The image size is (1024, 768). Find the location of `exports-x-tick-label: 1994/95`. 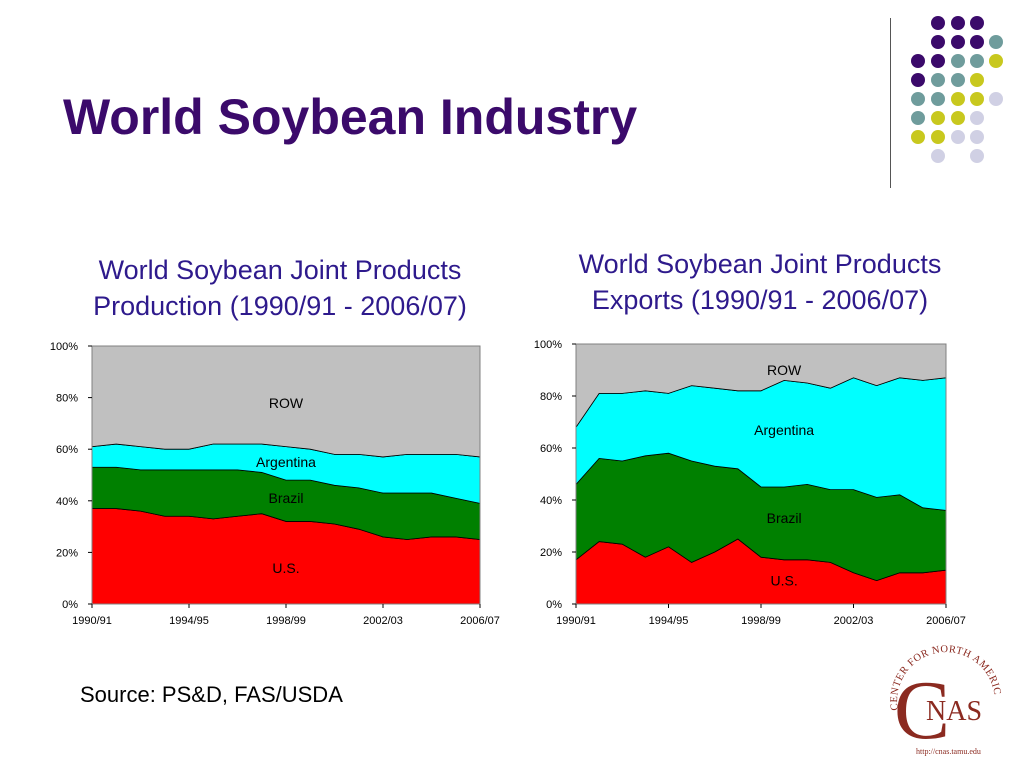

exports-x-tick-label: 1994/95 is located at coordinates (669, 621).